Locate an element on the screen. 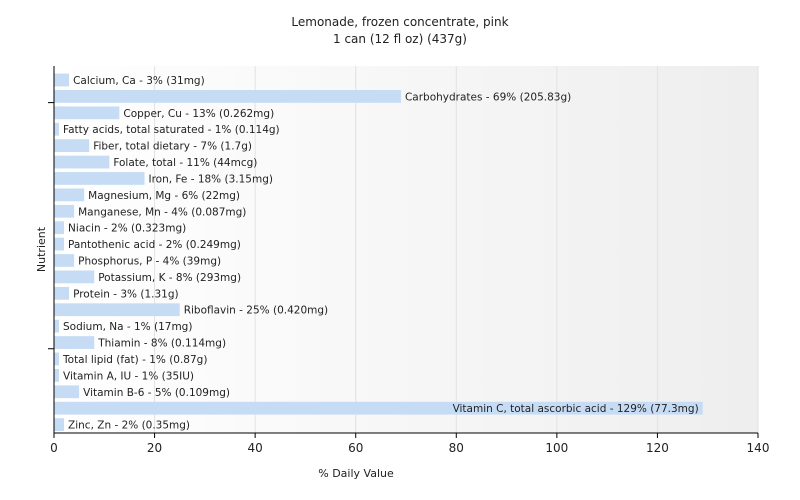 The width and height of the screenshot is (800, 500). bar-label: Calcium, Ca - 3% (31mg) is located at coordinates (139, 81).